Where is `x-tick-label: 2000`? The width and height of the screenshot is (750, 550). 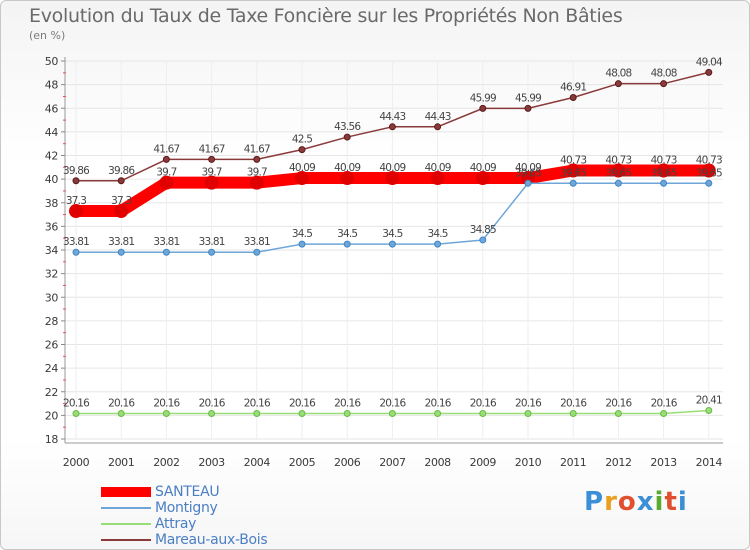
x-tick-label: 2000 is located at coordinates (76, 462).